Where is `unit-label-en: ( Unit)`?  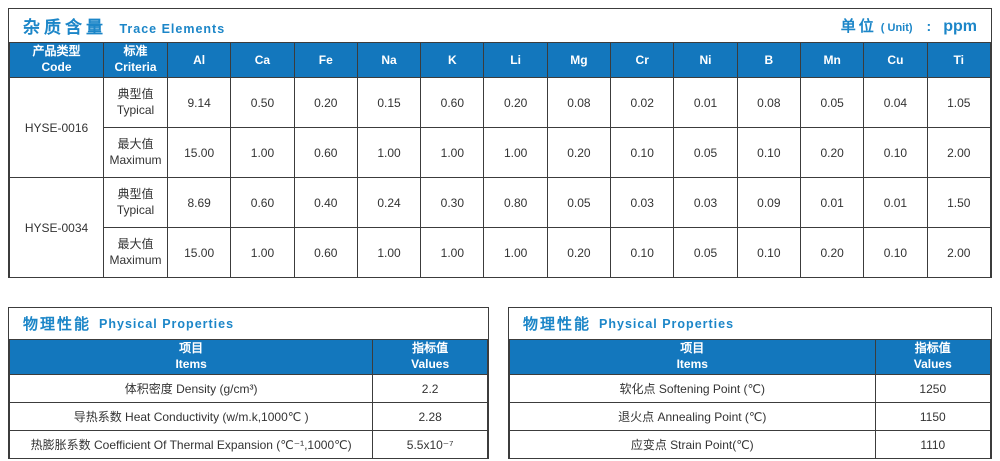
unit-label-en: ( Unit) is located at coordinates (896, 28).